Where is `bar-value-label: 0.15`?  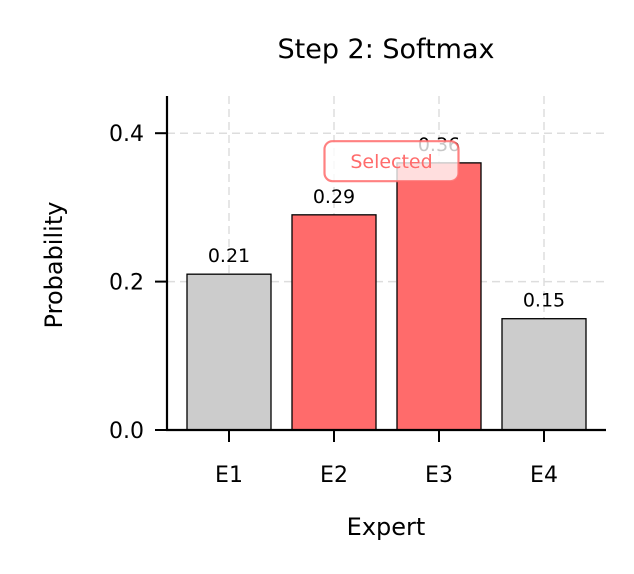 bar-value-label: 0.15 is located at coordinates (544, 301).